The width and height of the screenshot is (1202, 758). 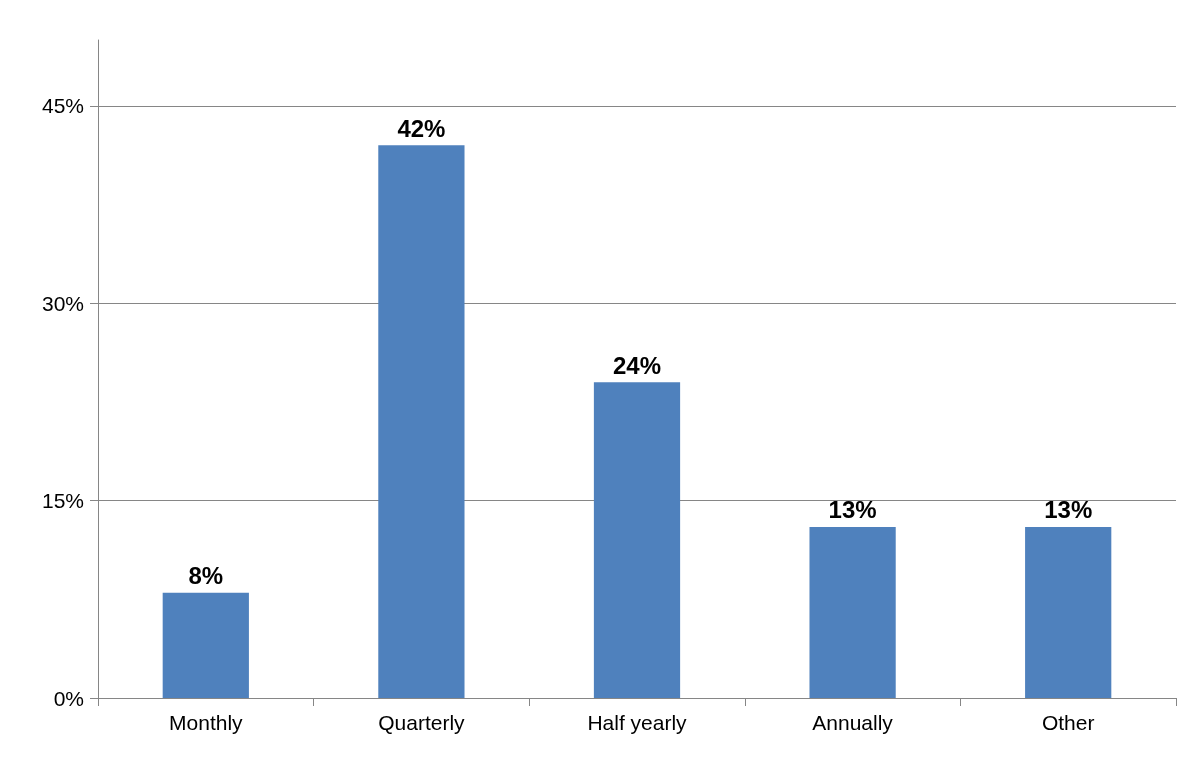 What do you see at coordinates (853, 722) in the screenshot?
I see `x-tick-label: Annually` at bounding box center [853, 722].